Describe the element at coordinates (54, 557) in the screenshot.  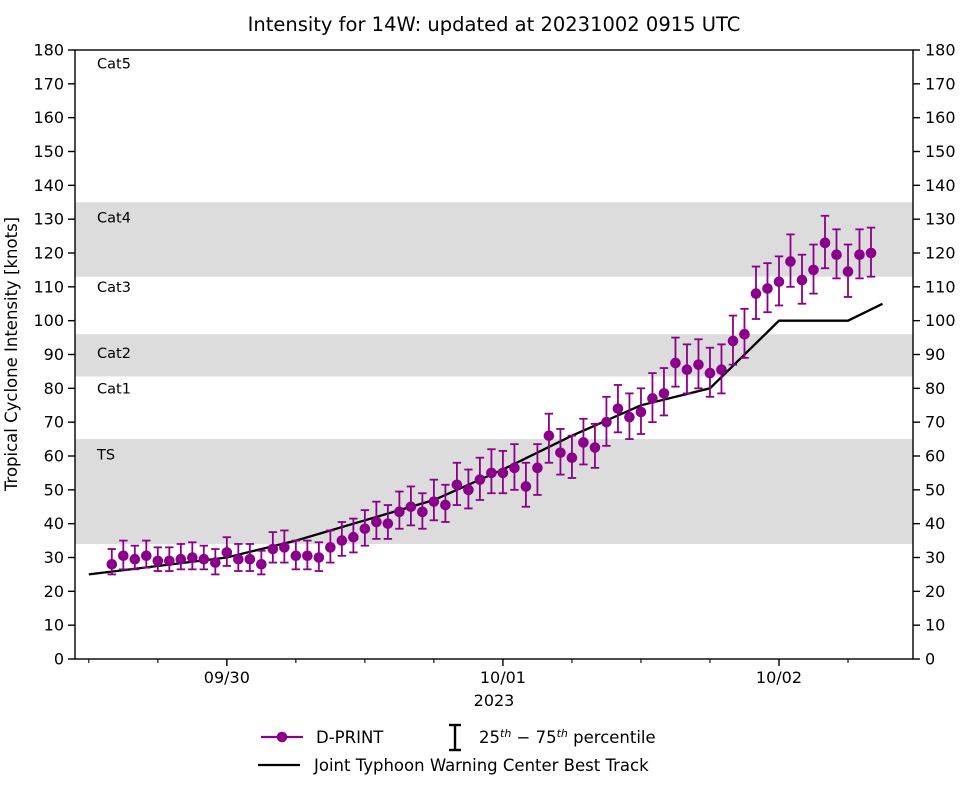
I see `y-tick-label-left: 30` at that location.